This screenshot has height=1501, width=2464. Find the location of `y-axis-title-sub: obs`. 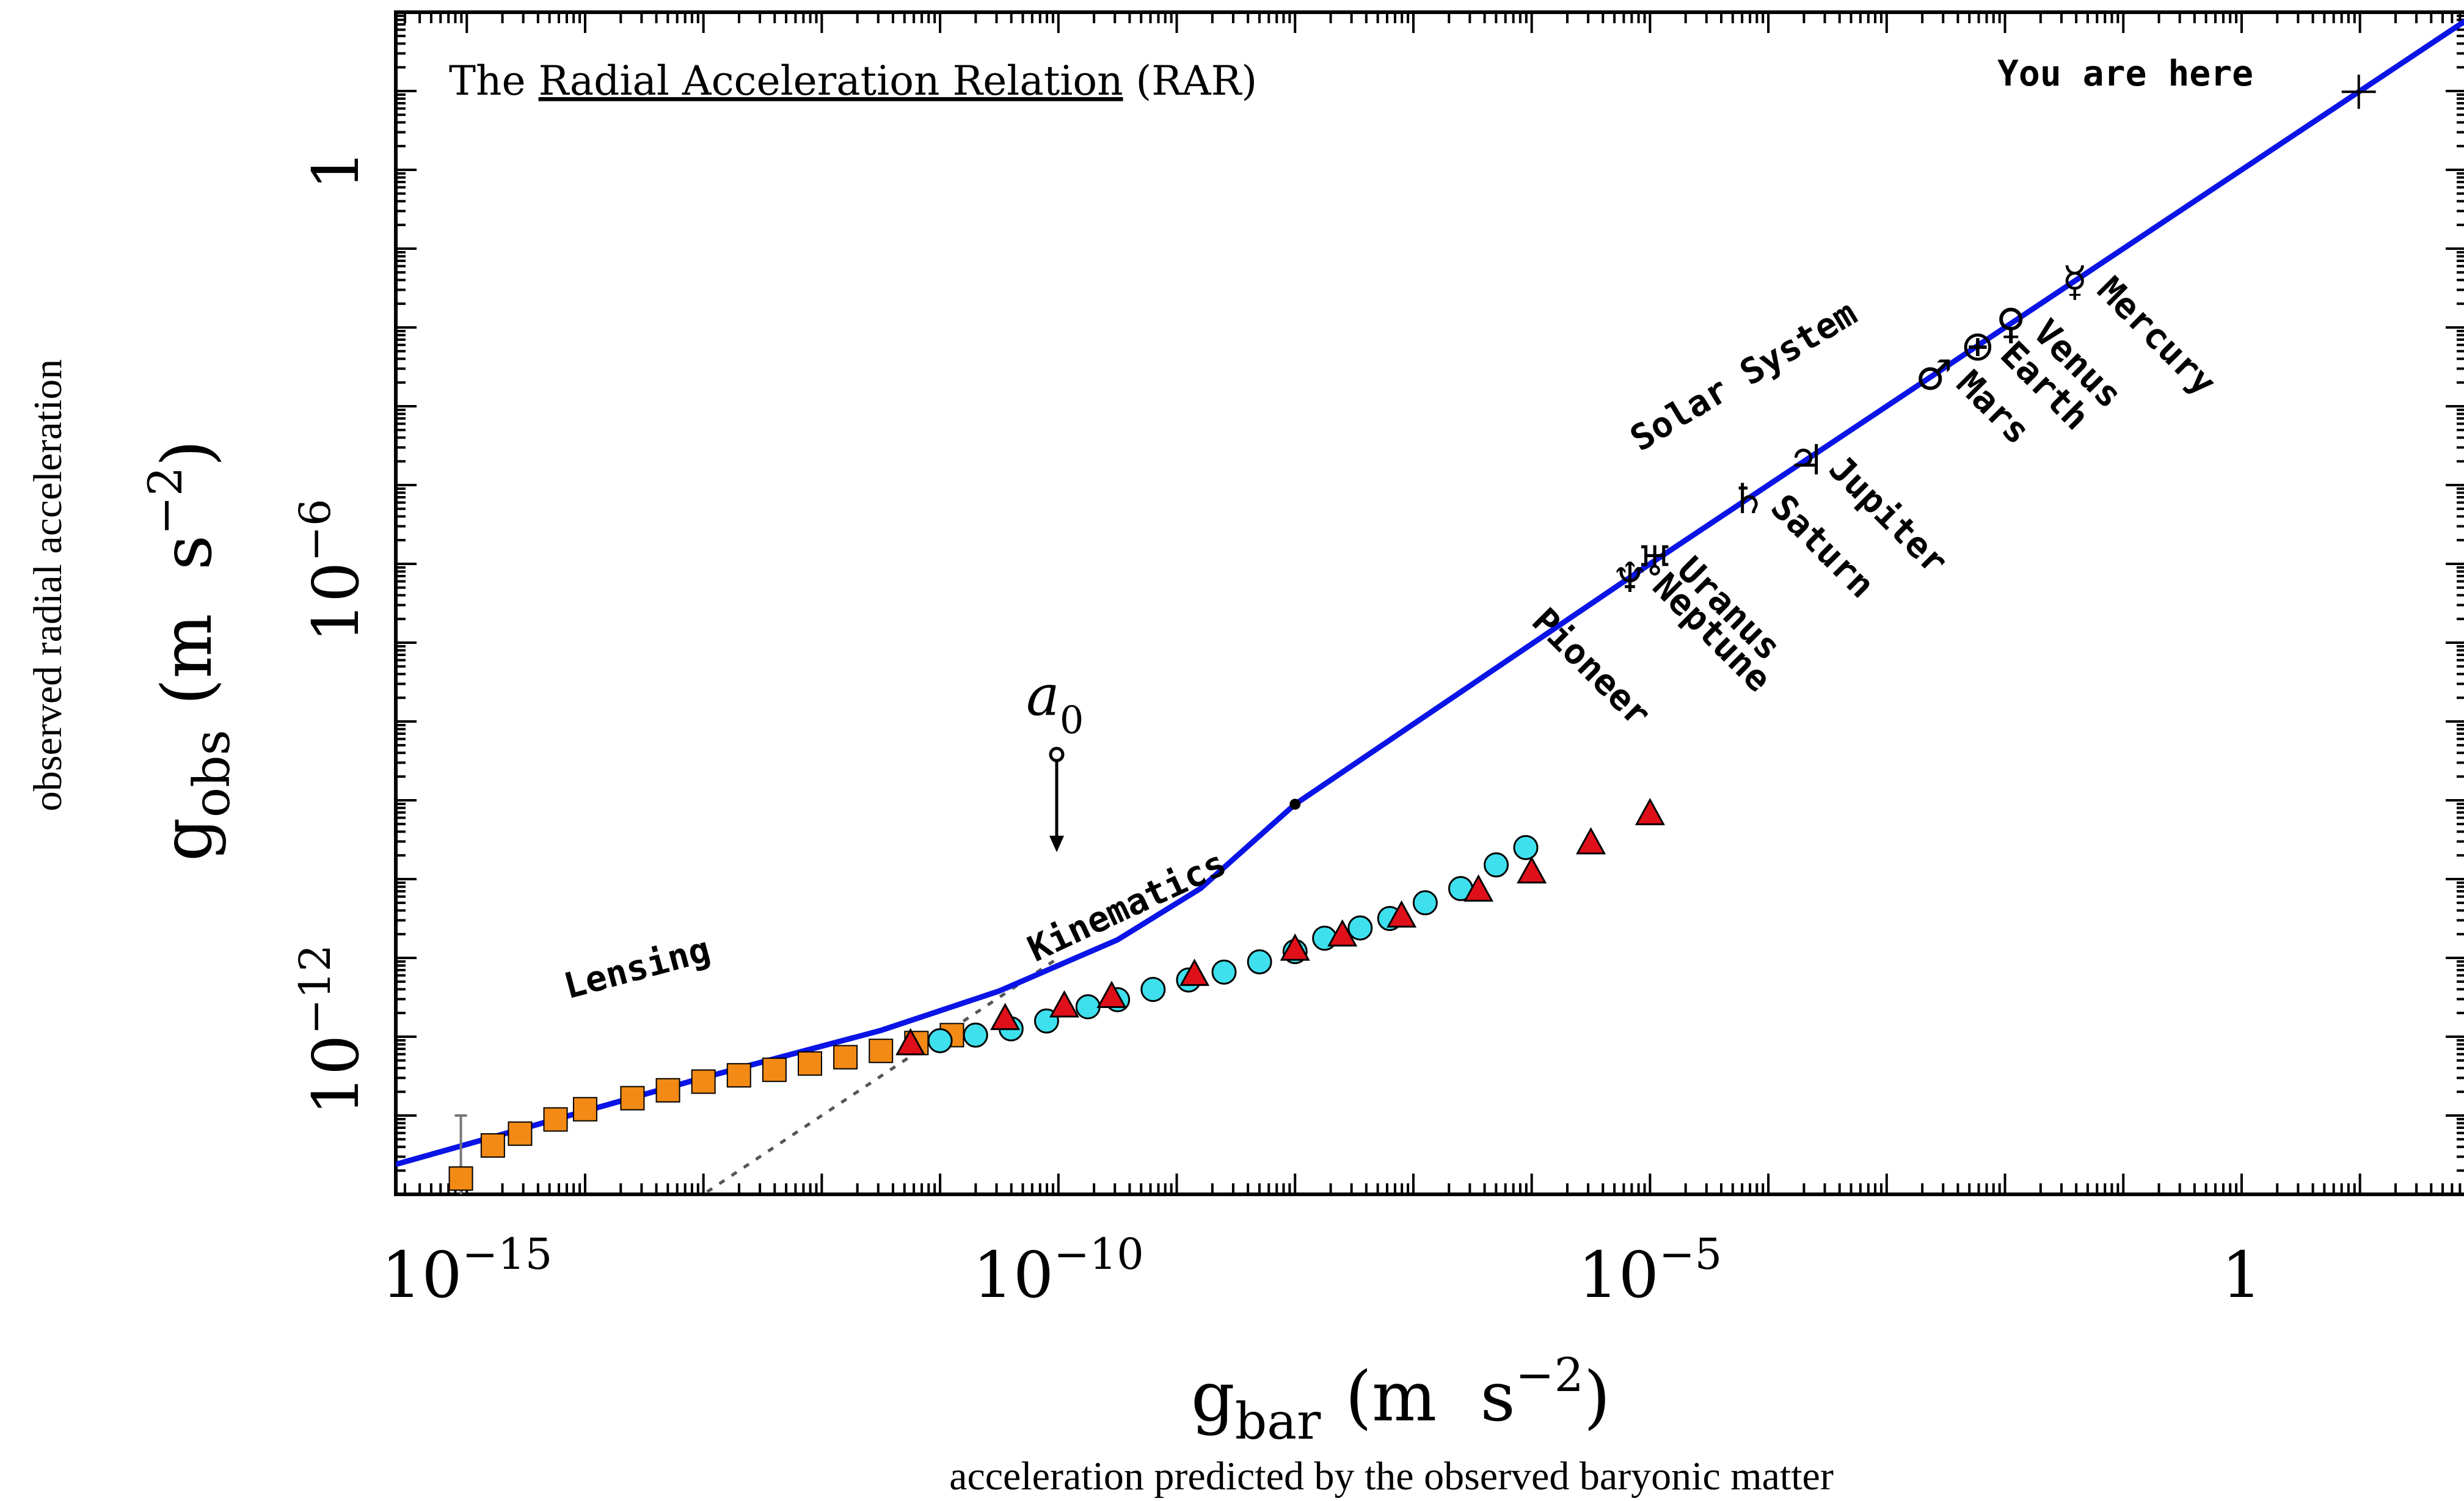

y-axis-title-sub: obs is located at coordinates (212, 773).